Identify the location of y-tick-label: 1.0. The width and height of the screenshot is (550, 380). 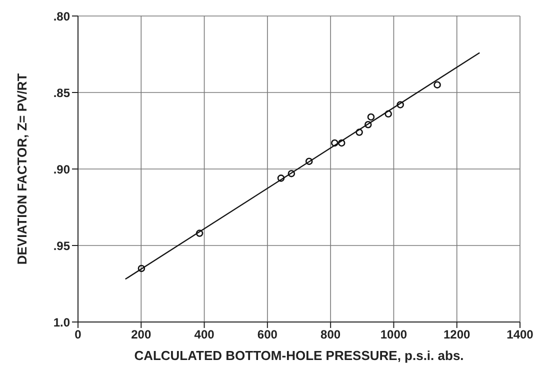
(61, 322).